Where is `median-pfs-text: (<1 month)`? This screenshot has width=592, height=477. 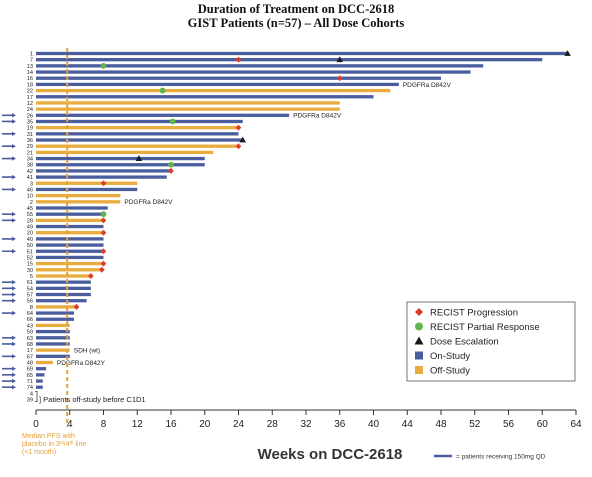
median-pfs-text: (<1 month) is located at coordinates (39, 452).